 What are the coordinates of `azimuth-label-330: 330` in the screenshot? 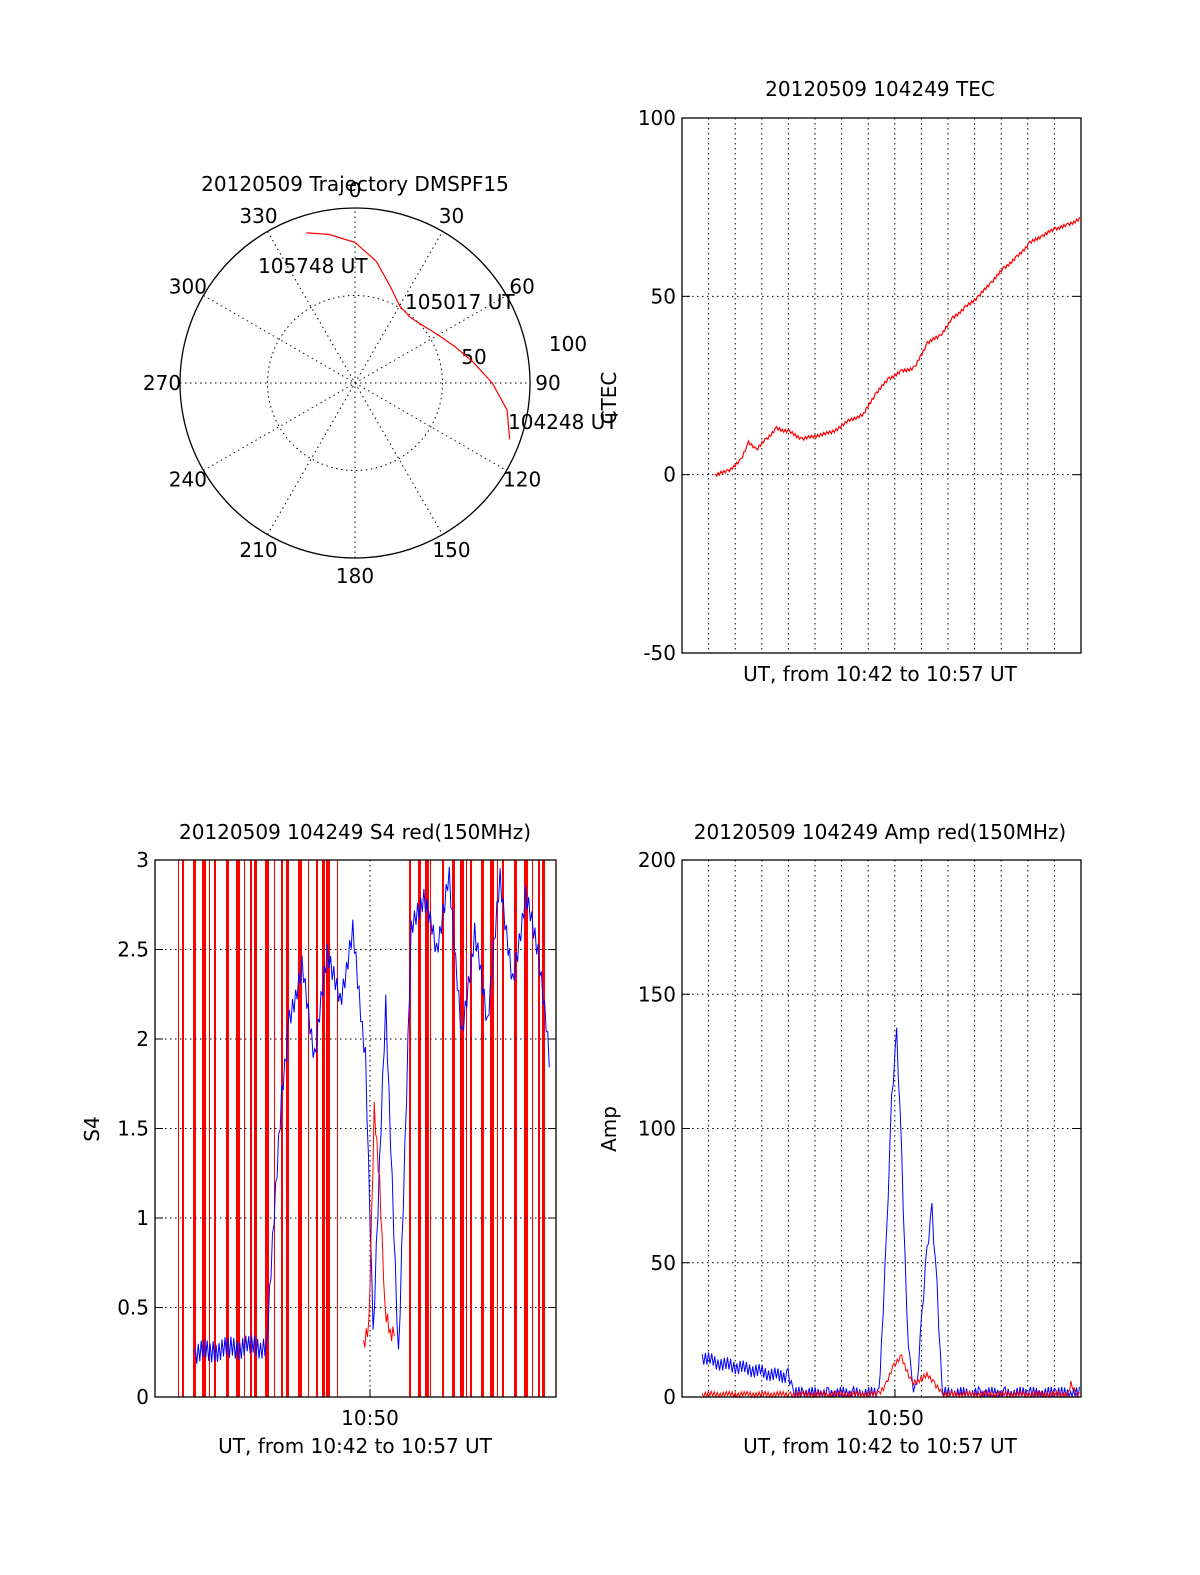 It's located at (258, 216).